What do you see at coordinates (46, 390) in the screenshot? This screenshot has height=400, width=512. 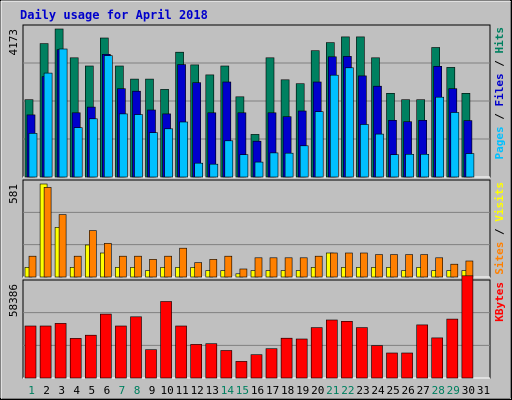 I see `x-tick-label: 2` at bounding box center [46, 390].